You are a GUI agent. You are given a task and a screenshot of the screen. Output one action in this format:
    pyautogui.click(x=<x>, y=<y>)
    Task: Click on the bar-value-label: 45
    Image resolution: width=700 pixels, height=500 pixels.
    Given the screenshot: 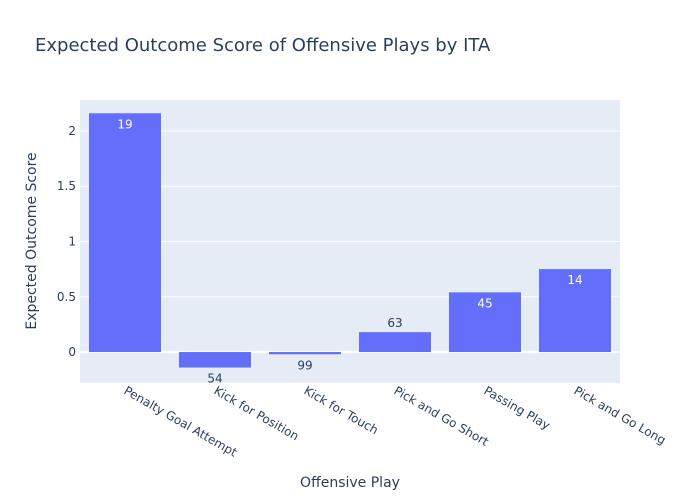 What is the action you would take?
    pyautogui.click(x=484, y=303)
    